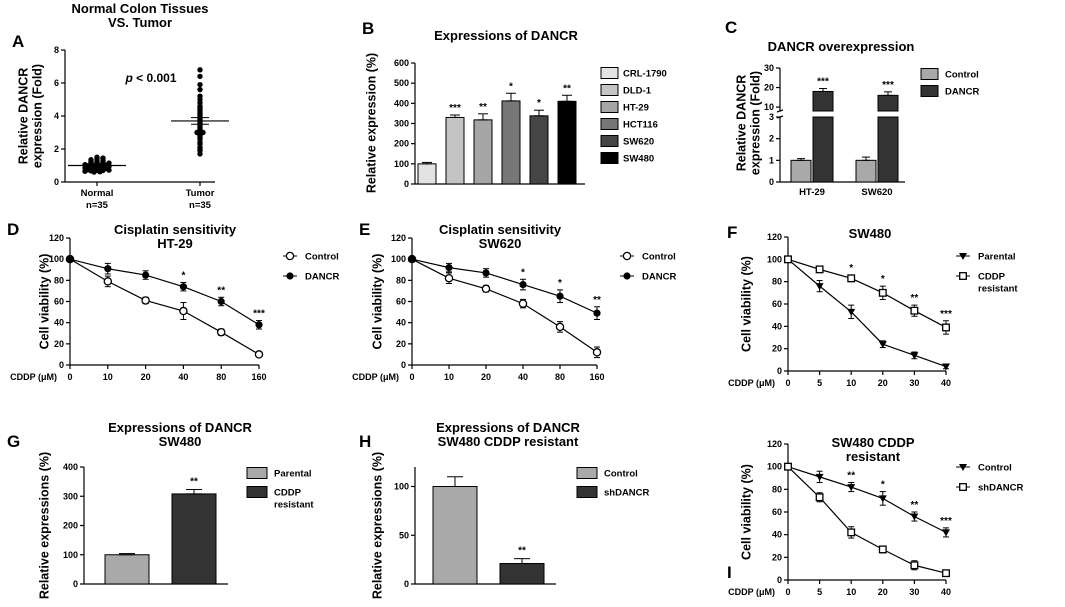 Image resolution: width=1065 pixels, height=607 pixels. I want to click on panel-label: B, so click(368, 28).